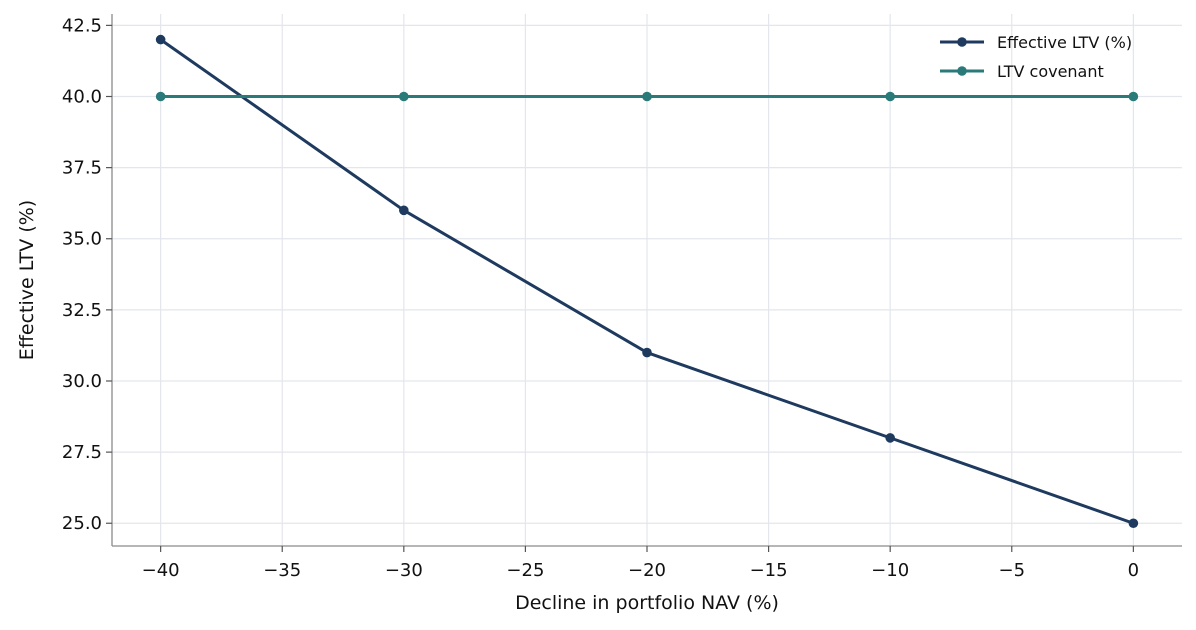  What do you see at coordinates (82, 452) in the screenshot?
I see `y-tick-label: 27.5` at bounding box center [82, 452].